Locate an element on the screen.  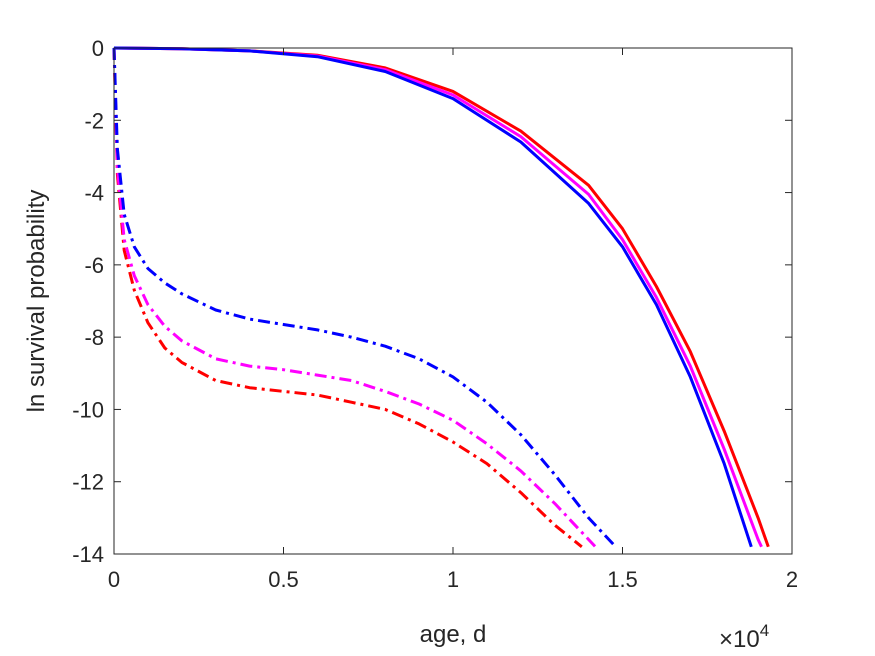
x-tick-label: 1 is located at coordinates (453, 579).